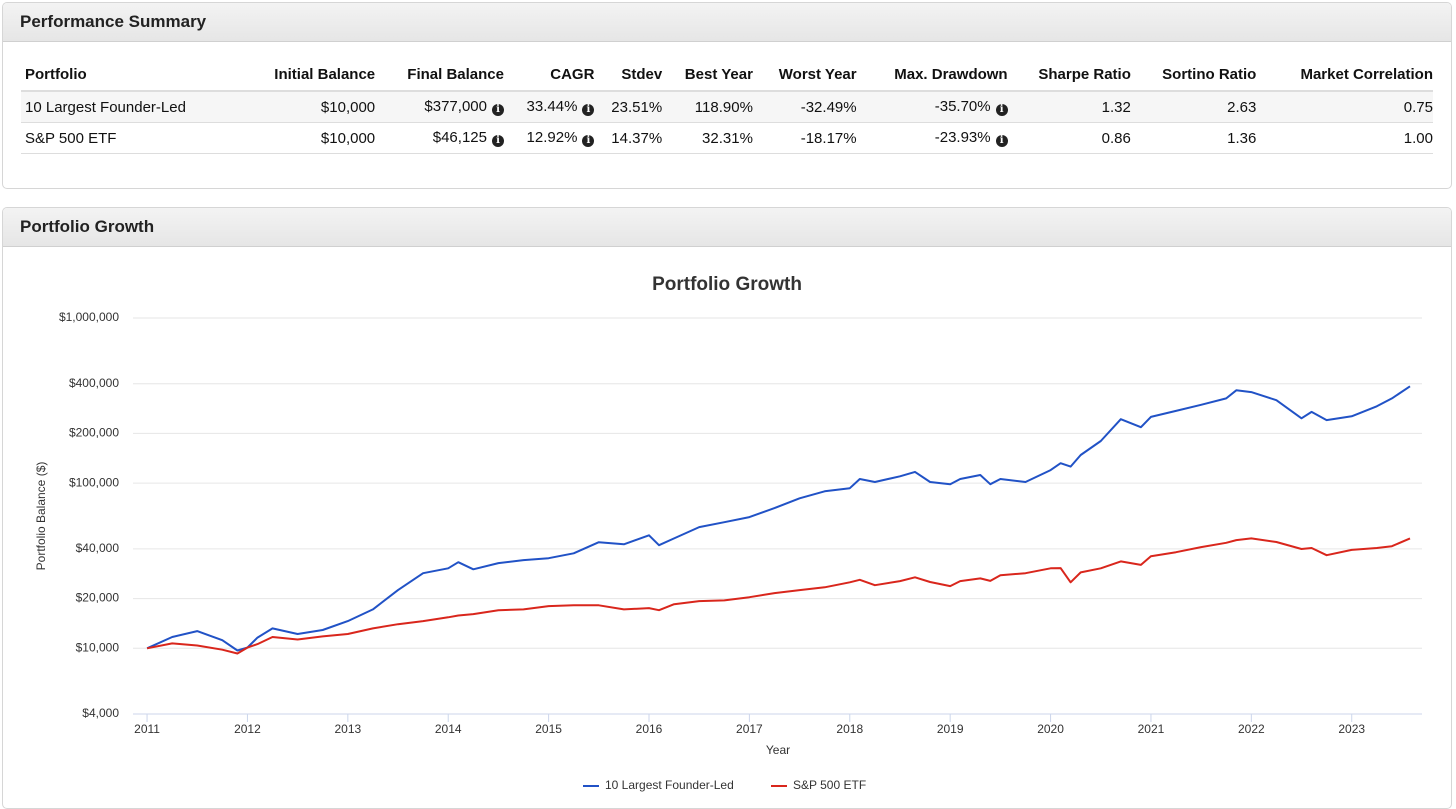 This screenshot has width=1456, height=809. I want to click on cell-text: -23.93%, so click(962, 137).